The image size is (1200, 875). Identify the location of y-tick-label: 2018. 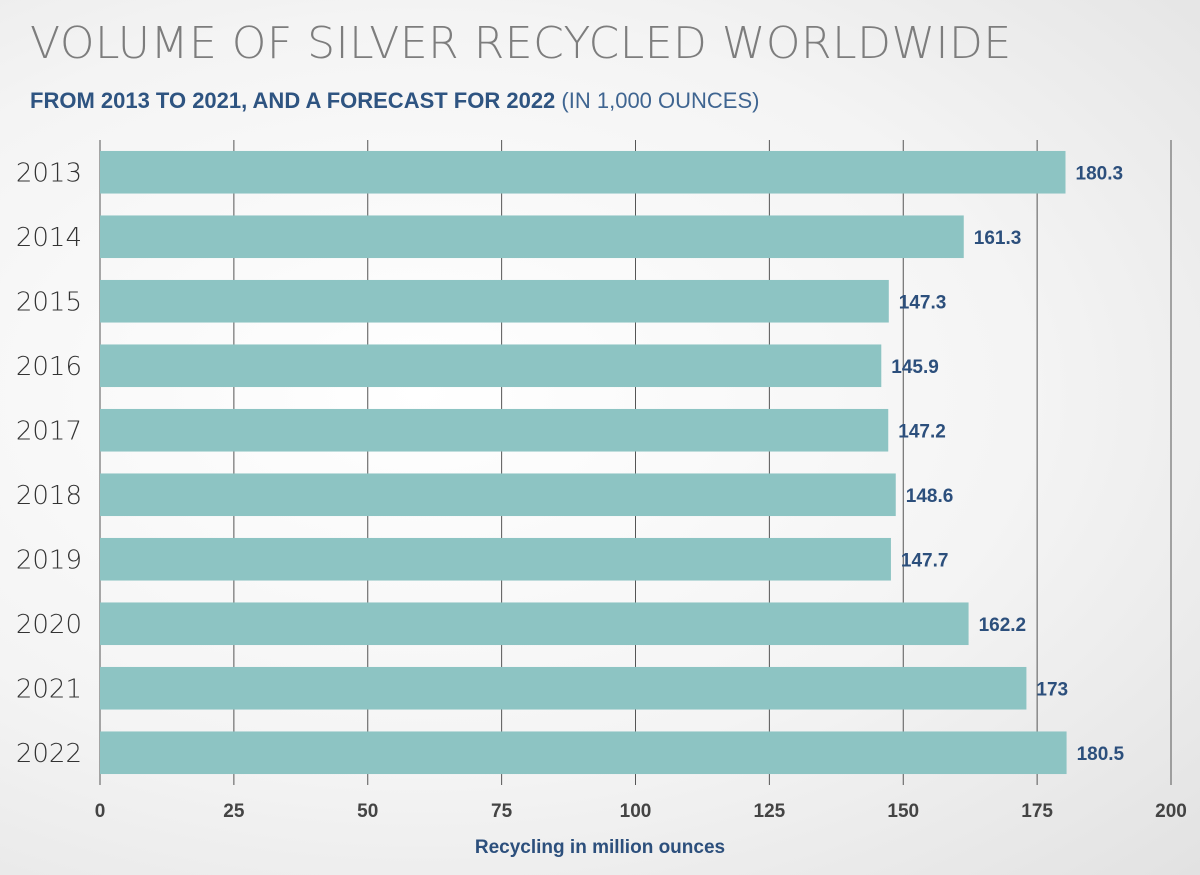
(49, 496).